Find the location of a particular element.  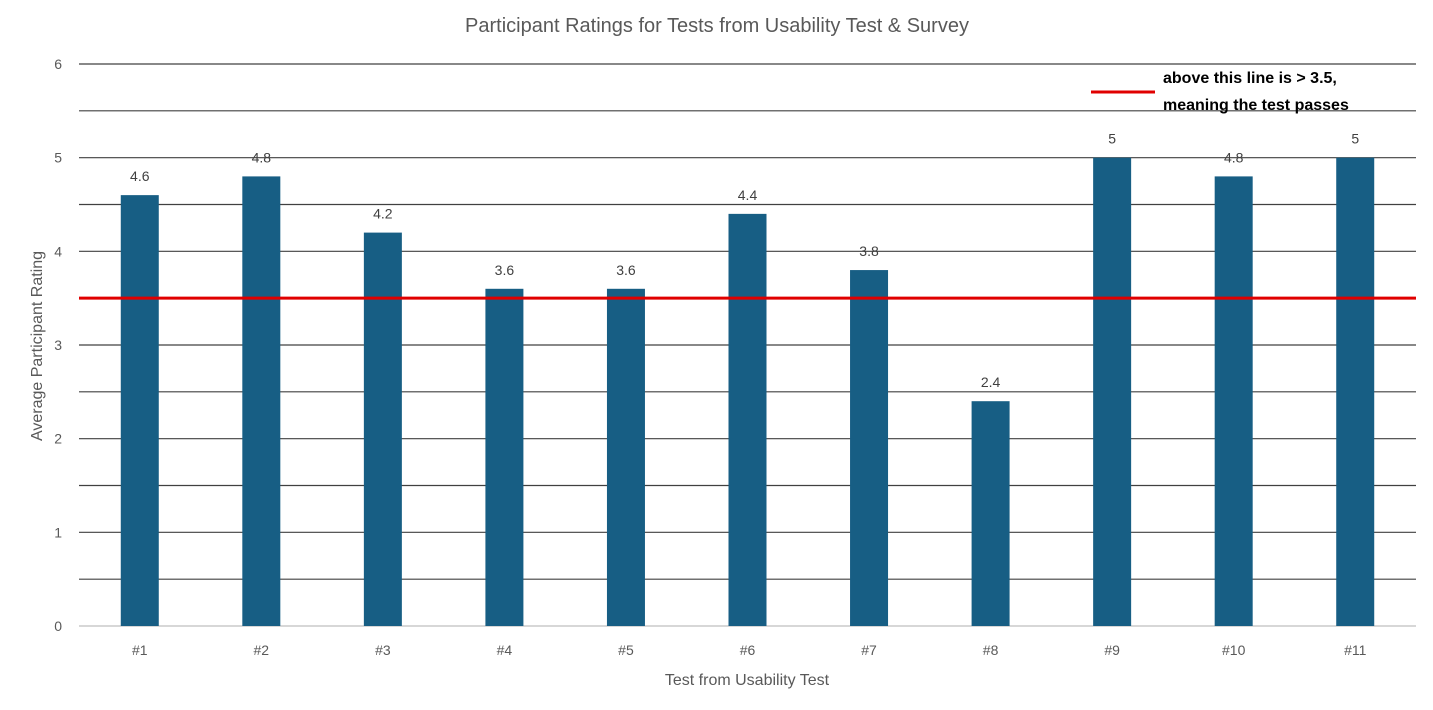

x-tick-label: #6 is located at coordinates (748, 650).